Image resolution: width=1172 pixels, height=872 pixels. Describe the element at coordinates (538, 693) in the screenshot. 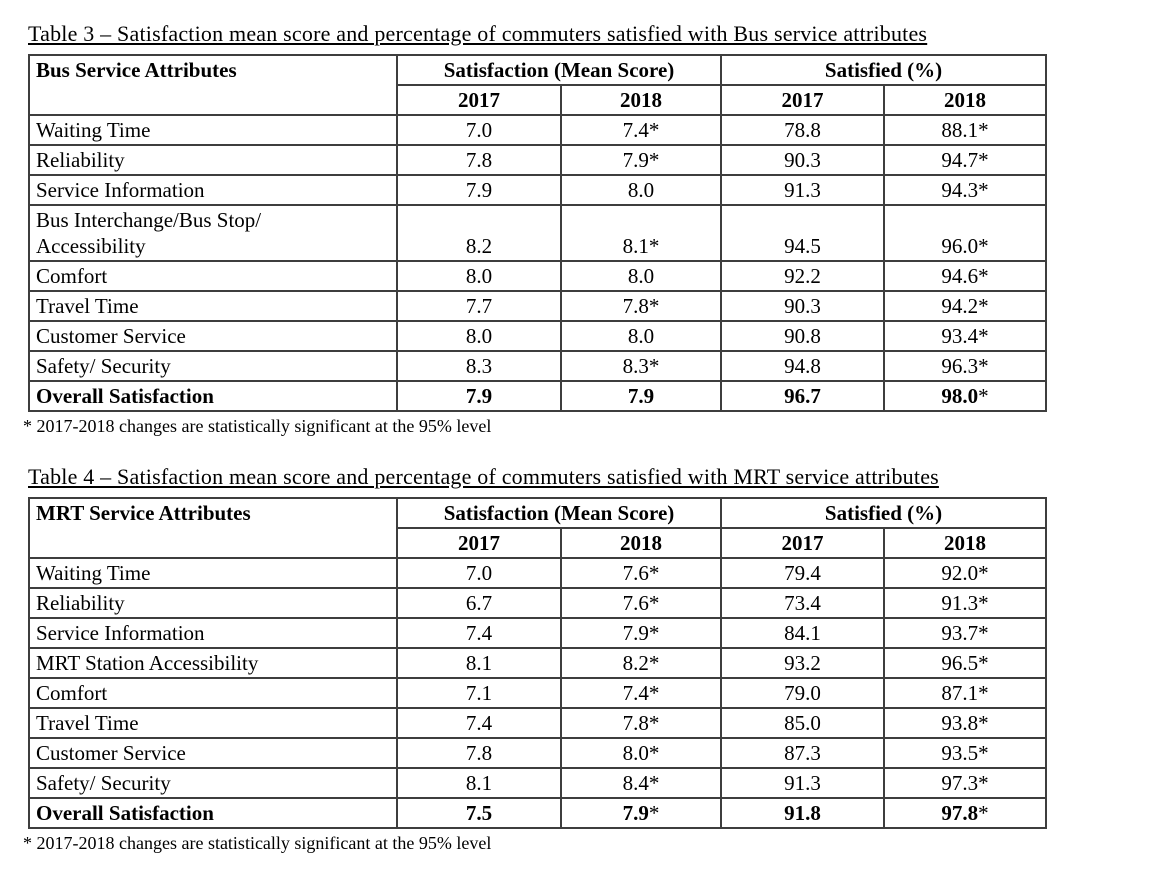

I see `table-row: Comfort 7.1 7.4* 79.0 87.1*` at that location.